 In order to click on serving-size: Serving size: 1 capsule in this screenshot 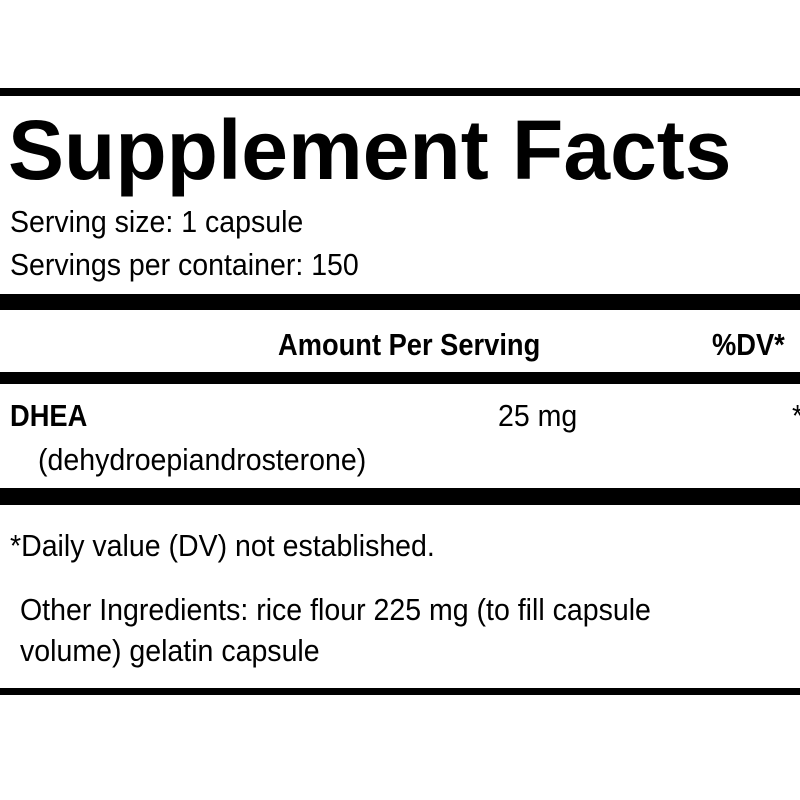, I will do `click(157, 221)`.